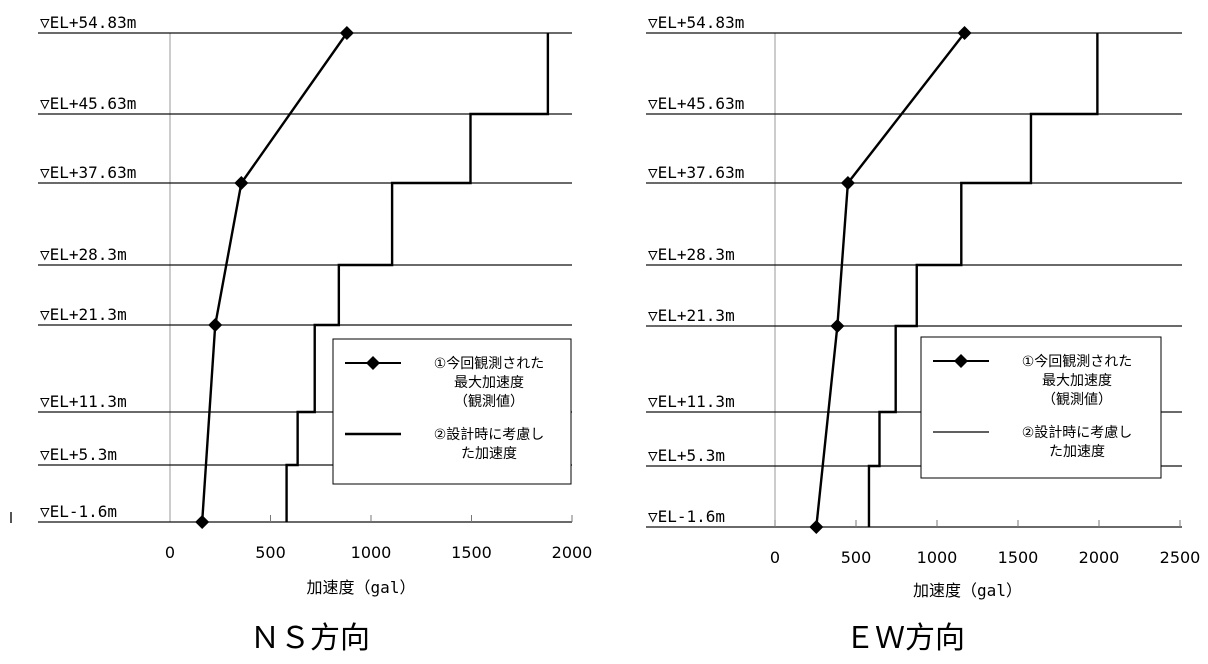 The image size is (1208, 664). What do you see at coordinates (1180, 557) in the screenshot?
I see `x-tick-label: 2500` at bounding box center [1180, 557].